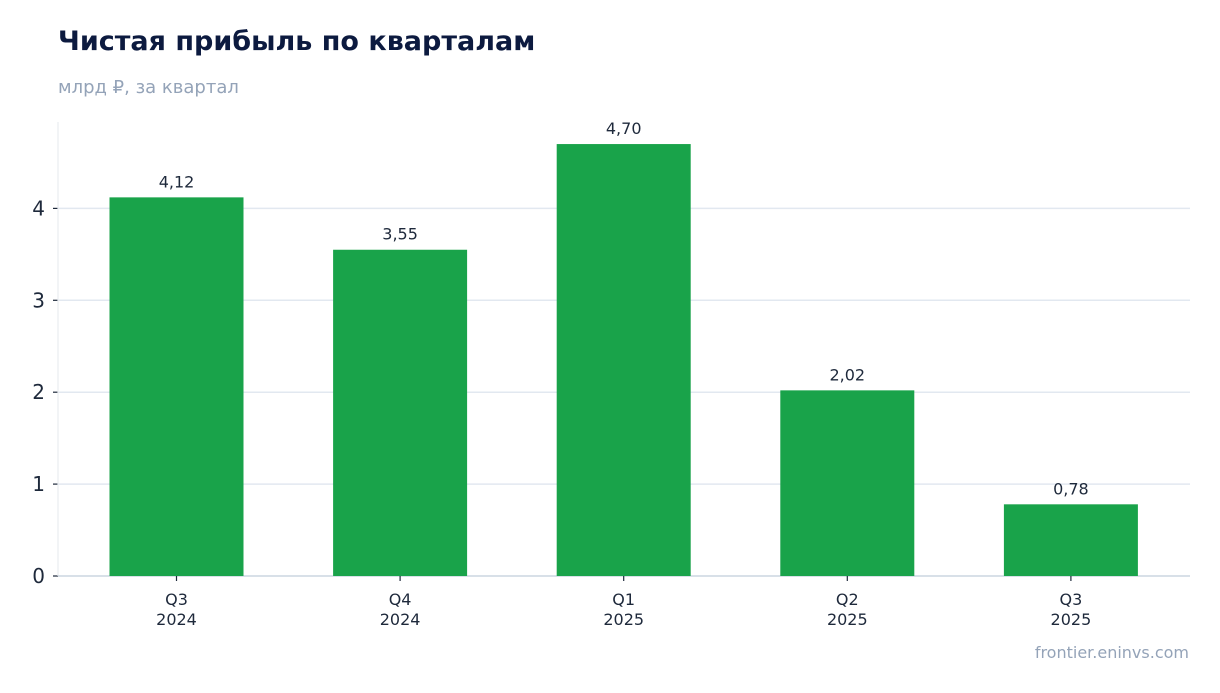 This screenshot has height=693, width=1220. I want to click on y-tick-label: 4, so click(38, 208).